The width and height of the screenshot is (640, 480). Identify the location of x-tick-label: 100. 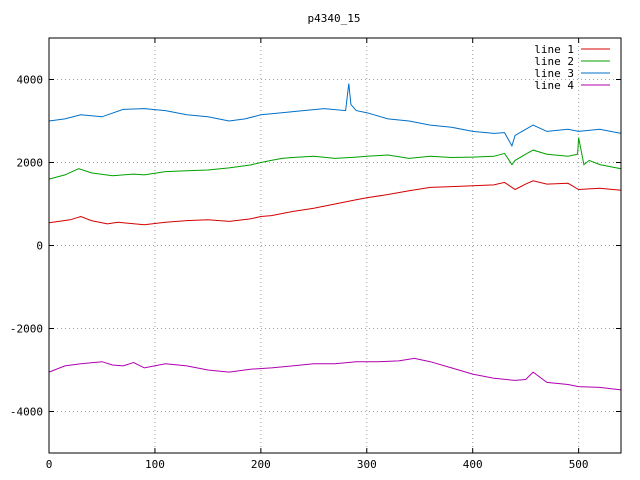
(155, 464).